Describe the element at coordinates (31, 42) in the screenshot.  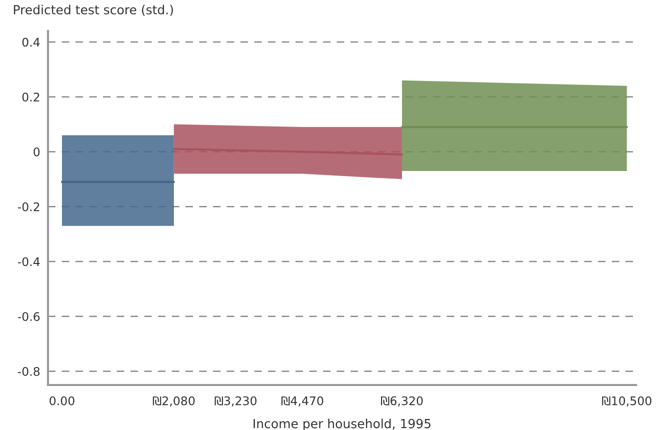
I see `y-tick-label: 0.4` at that location.